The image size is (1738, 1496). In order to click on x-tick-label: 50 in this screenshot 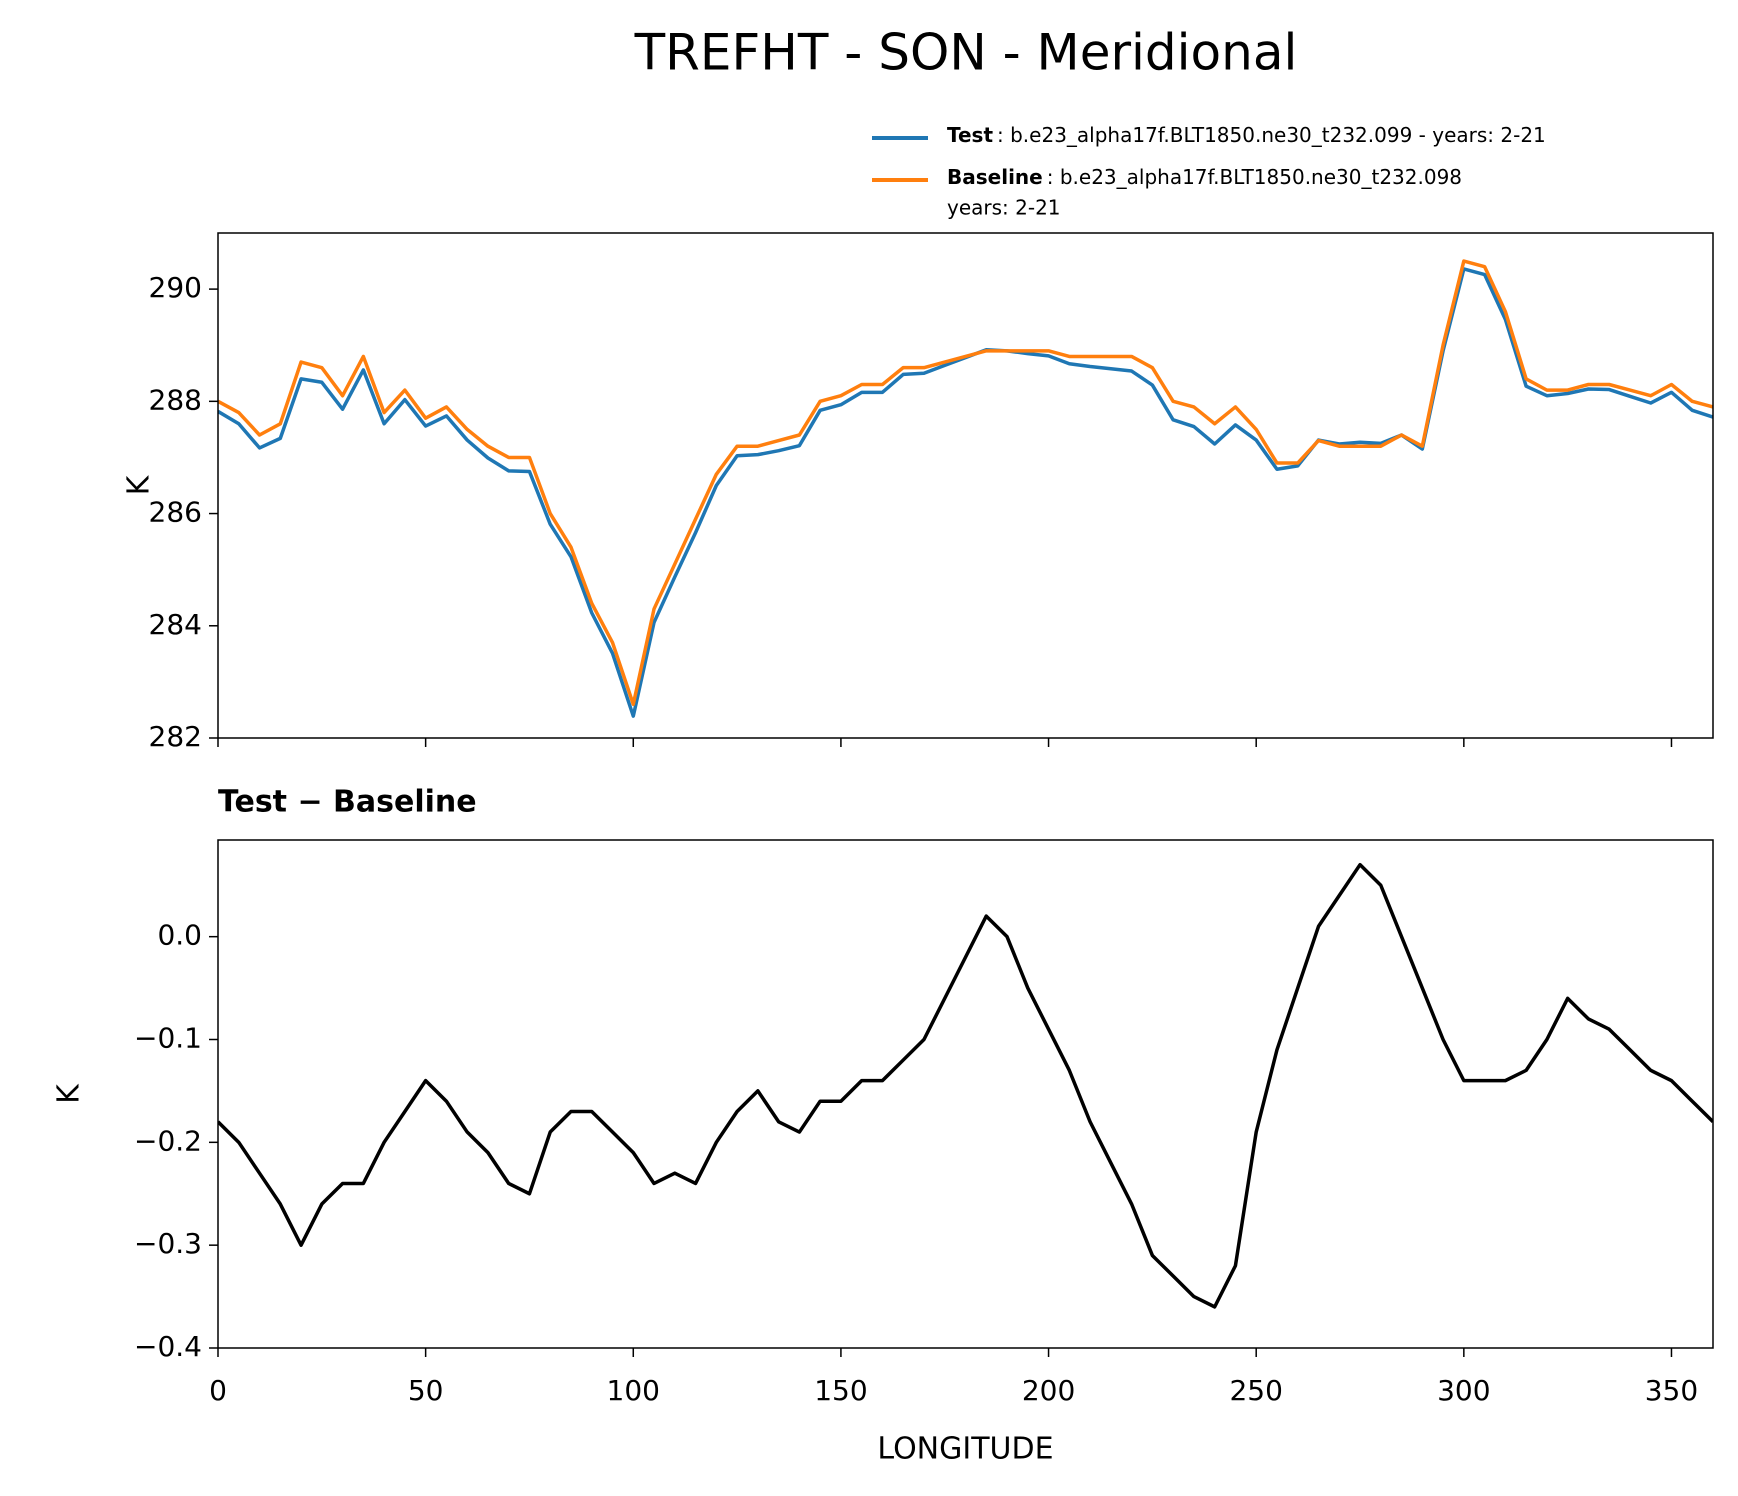, I will do `click(426, 1390)`.